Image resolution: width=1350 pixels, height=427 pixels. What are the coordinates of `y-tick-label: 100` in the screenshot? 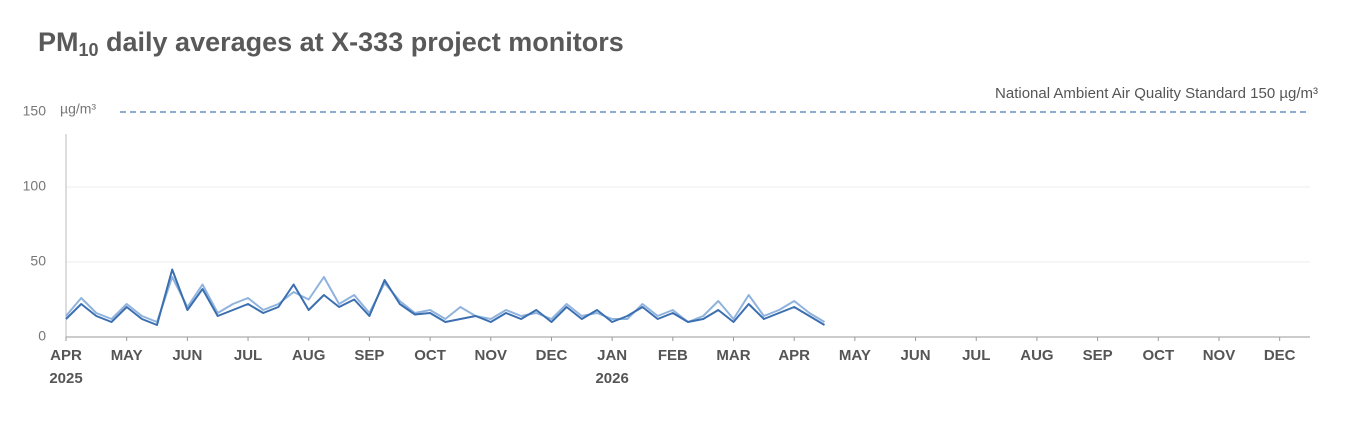 It's located at (35, 186).